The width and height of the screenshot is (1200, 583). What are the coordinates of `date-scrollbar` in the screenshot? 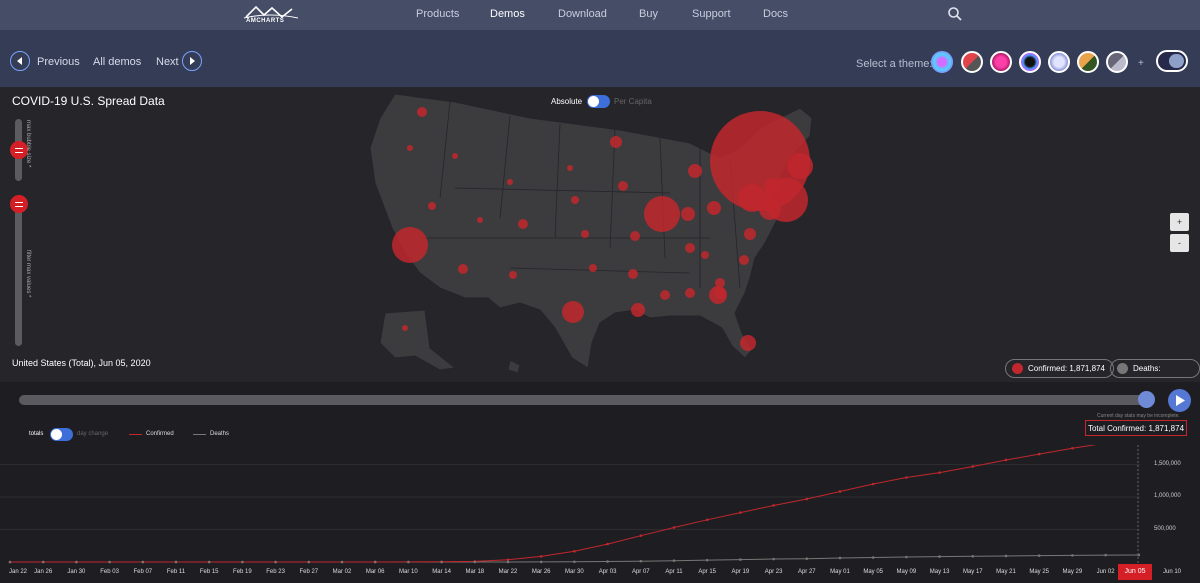 It's located at (583, 400).